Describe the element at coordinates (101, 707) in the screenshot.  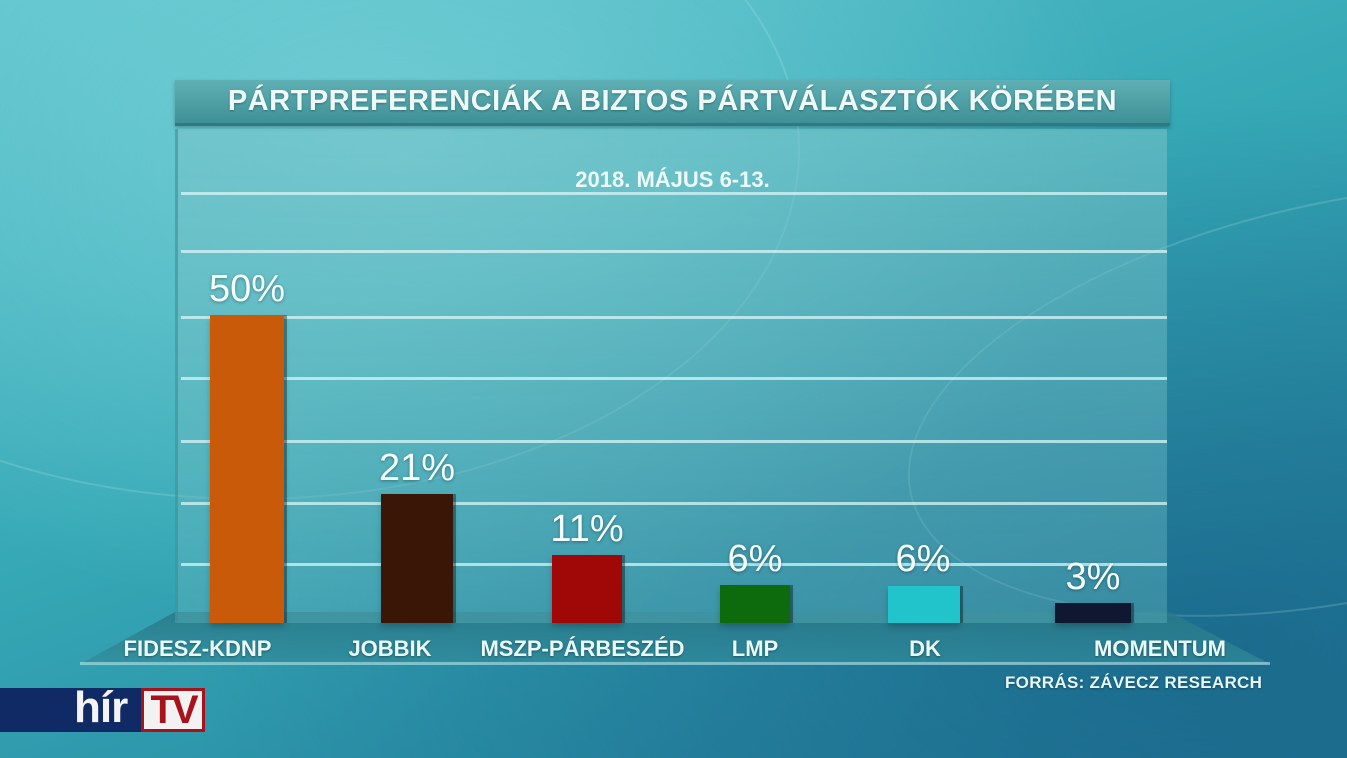
I see `channel-logo-text: hír` at that location.